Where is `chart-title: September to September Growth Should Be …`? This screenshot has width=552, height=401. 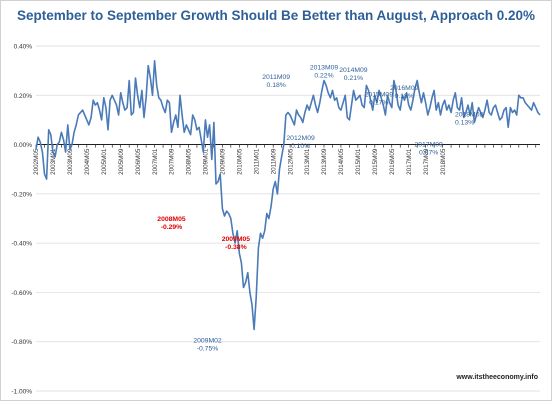 chart-title: September to September Growth Should Be … is located at coordinates (276, 15).